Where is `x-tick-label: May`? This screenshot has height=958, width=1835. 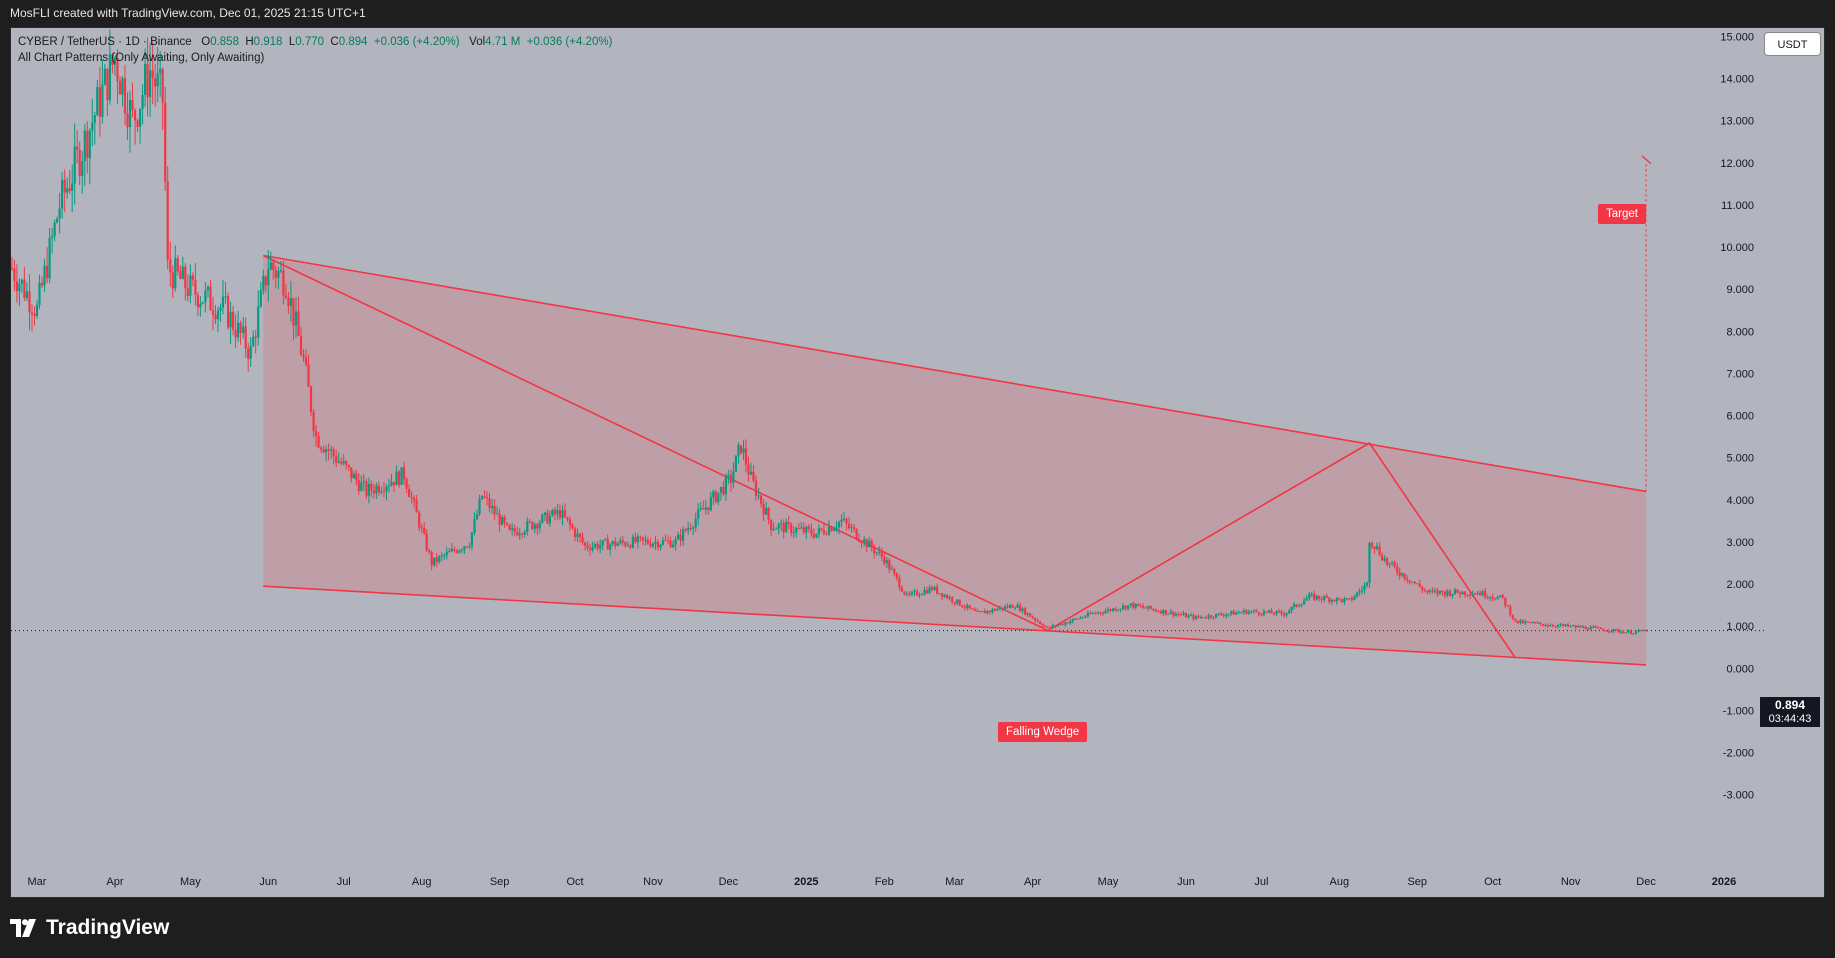
x-tick-label: May is located at coordinates (190, 882).